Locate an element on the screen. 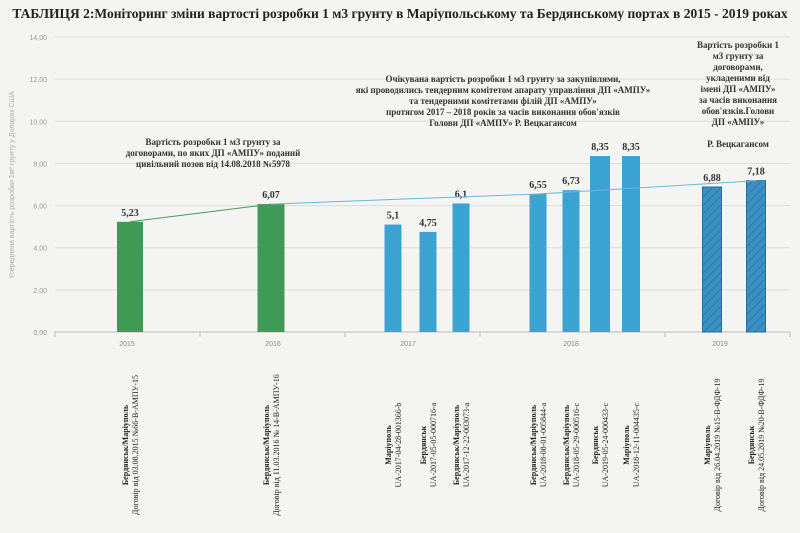 This screenshot has width=800, height=533. annotation-line: Вартість розробки 1 is located at coordinates (738, 45).